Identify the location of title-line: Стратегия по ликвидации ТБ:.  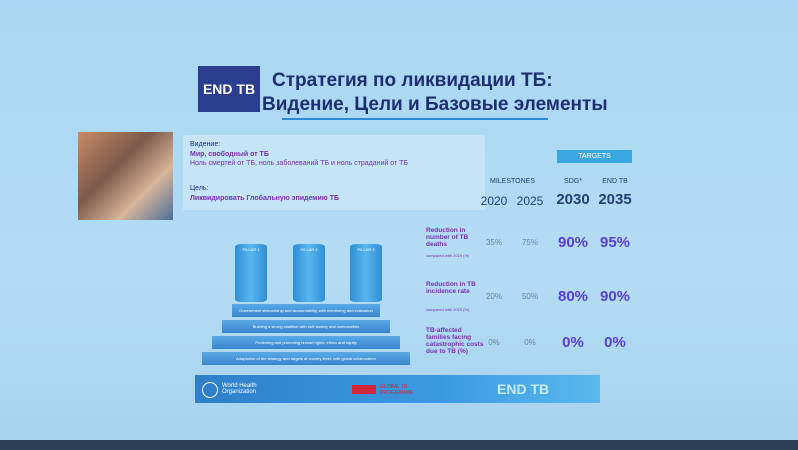
(412, 80).